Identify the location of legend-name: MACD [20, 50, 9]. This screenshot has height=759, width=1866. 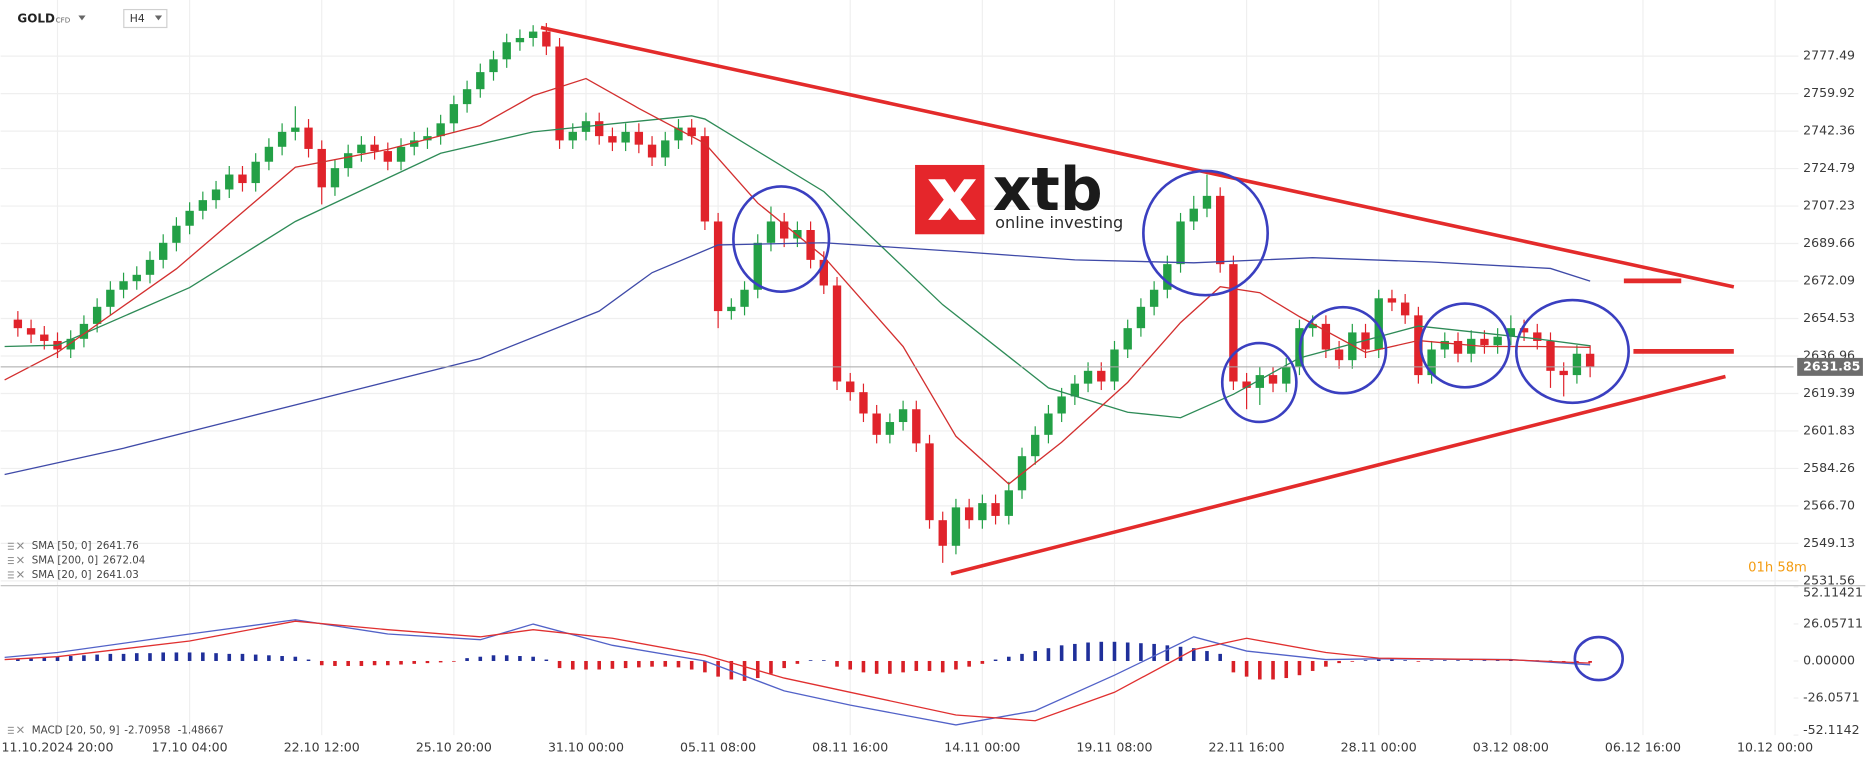
(76, 730).